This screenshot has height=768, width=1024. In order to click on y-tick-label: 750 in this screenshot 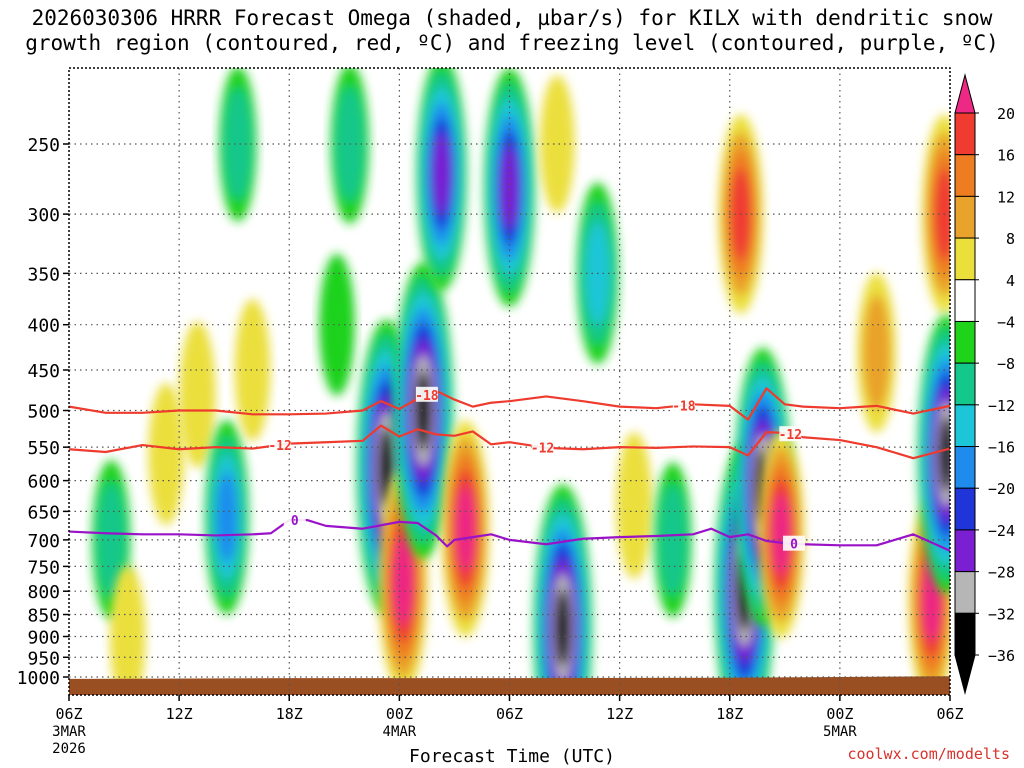, I will do `click(43, 567)`.